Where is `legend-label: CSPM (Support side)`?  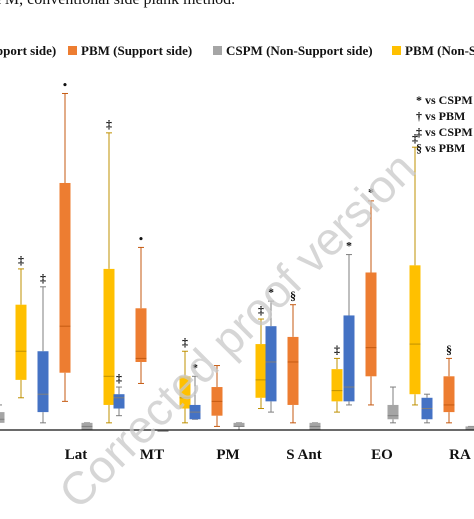
legend-label: CSPM (Support side) is located at coordinates (28, 50).